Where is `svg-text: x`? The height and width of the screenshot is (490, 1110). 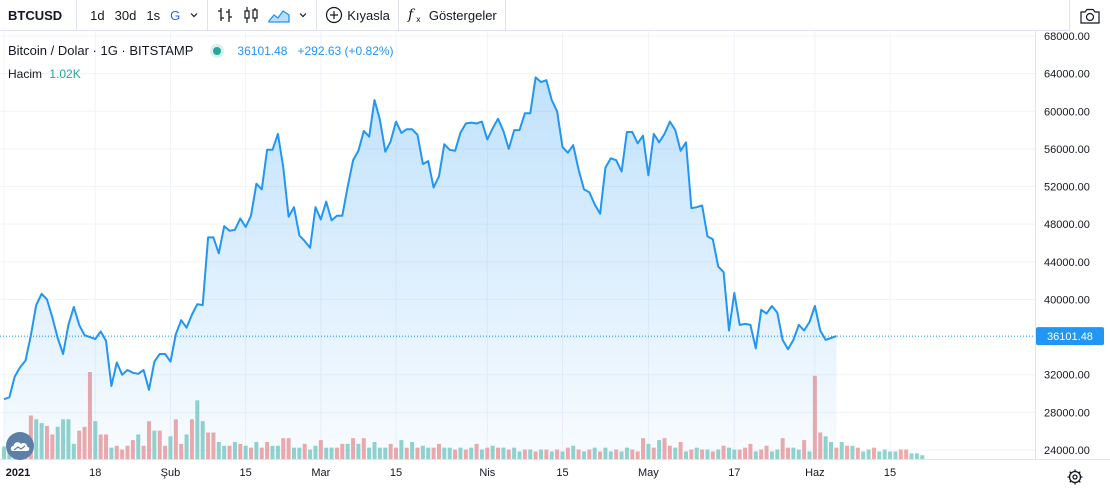 svg-text: x is located at coordinates (418, 19).